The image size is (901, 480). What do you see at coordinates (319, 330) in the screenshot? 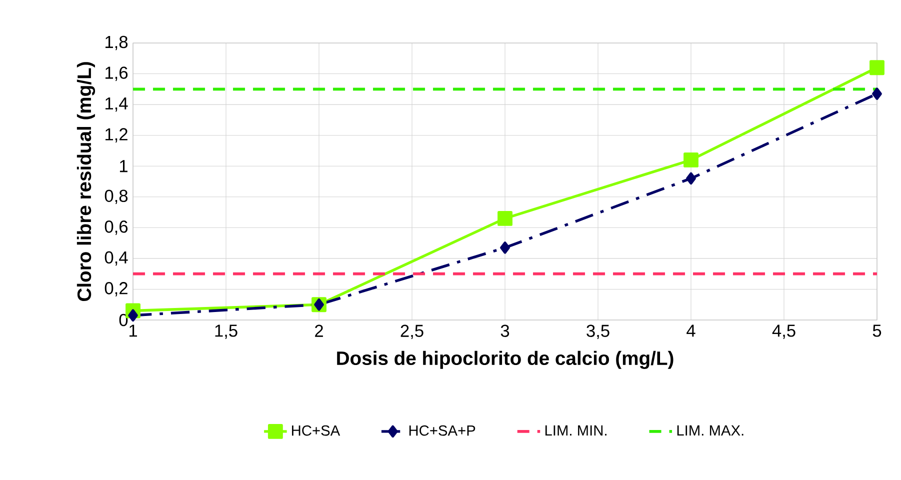
I see `x-tick-label: 2` at bounding box center [319, 330].